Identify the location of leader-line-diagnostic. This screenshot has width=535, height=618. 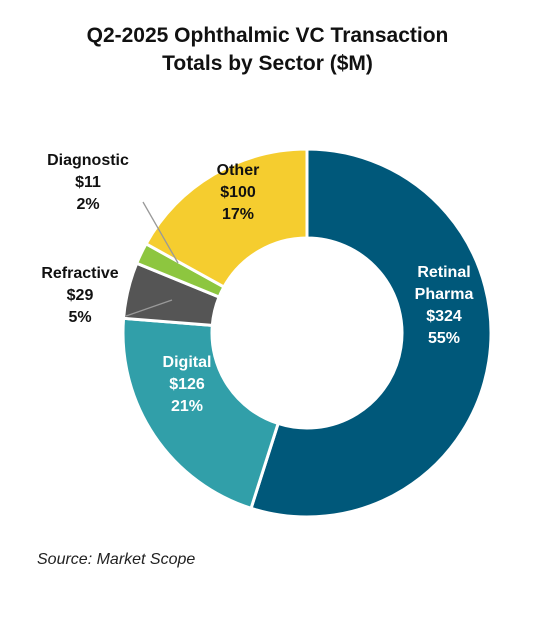
(160, 232).